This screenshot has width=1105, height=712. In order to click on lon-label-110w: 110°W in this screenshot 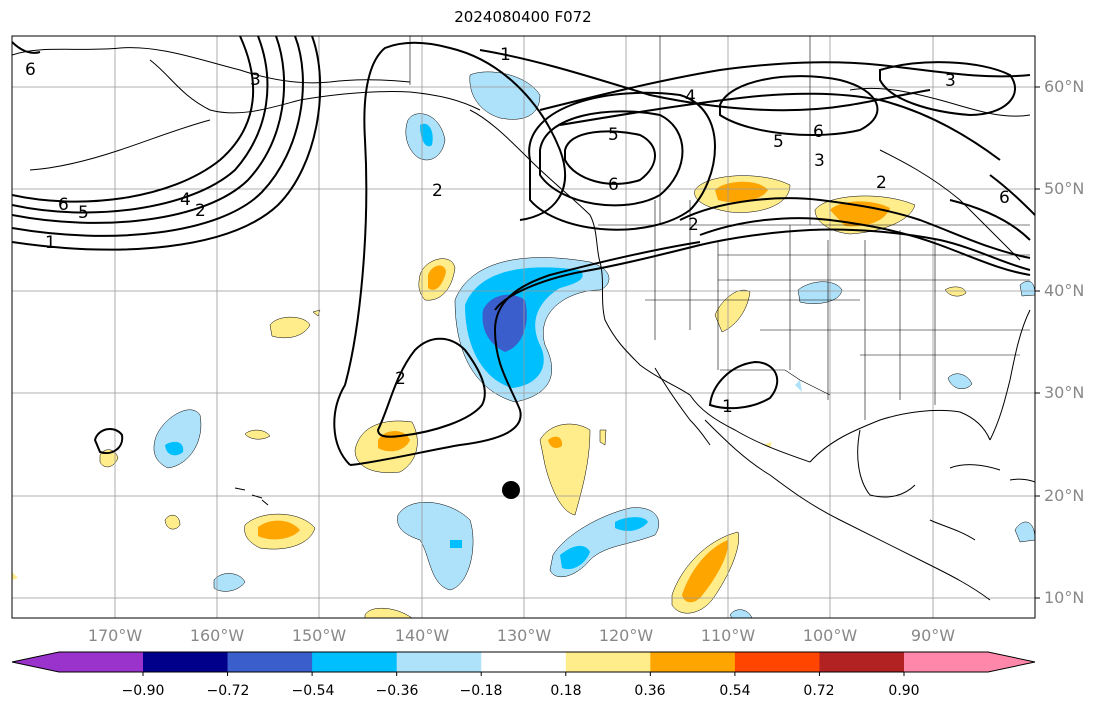, I will do `click(728, 635)`.